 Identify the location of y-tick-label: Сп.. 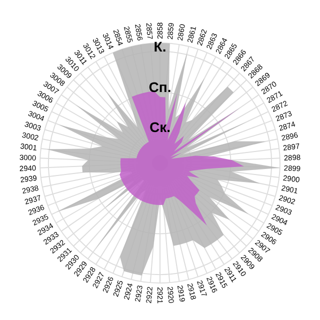
(160, 87).